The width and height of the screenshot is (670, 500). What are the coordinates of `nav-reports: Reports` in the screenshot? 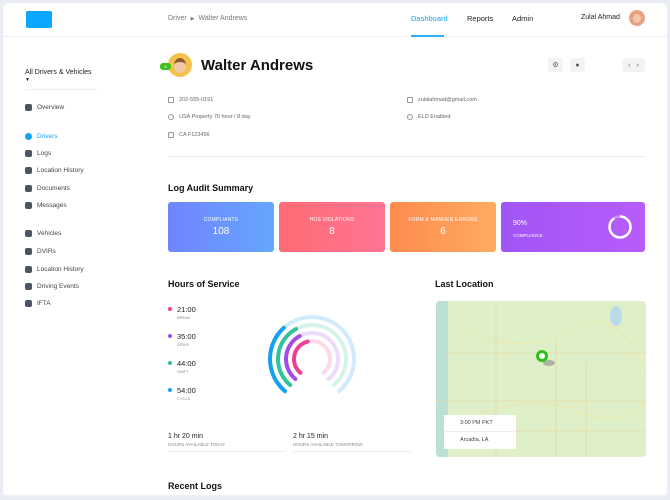 It's located at (480, 18).